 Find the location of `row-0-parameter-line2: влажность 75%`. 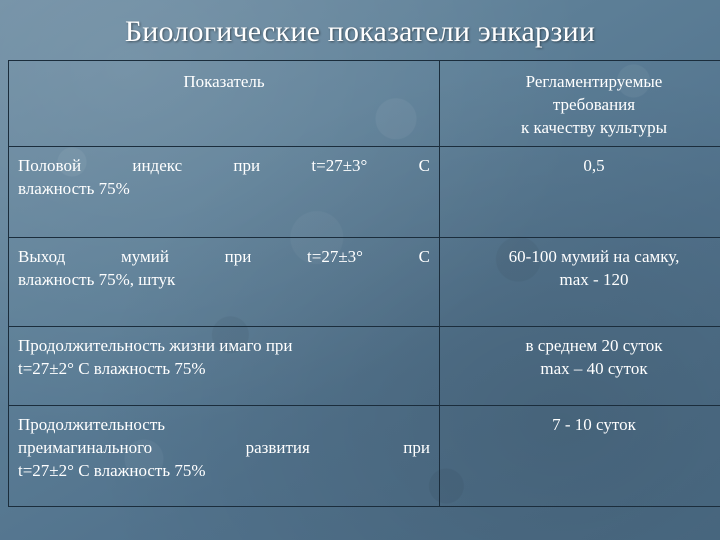

row-0-parameter-line2: влажность 75% is located at coordinates (74, 188).